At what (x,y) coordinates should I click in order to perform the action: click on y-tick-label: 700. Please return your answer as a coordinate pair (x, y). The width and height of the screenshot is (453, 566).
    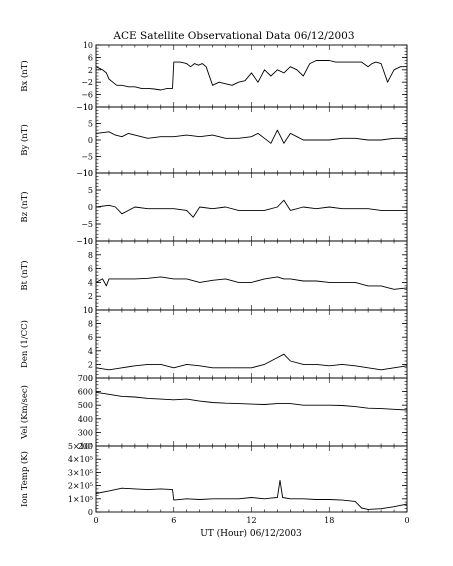
    Looking at the image, I should click on (85, 378).